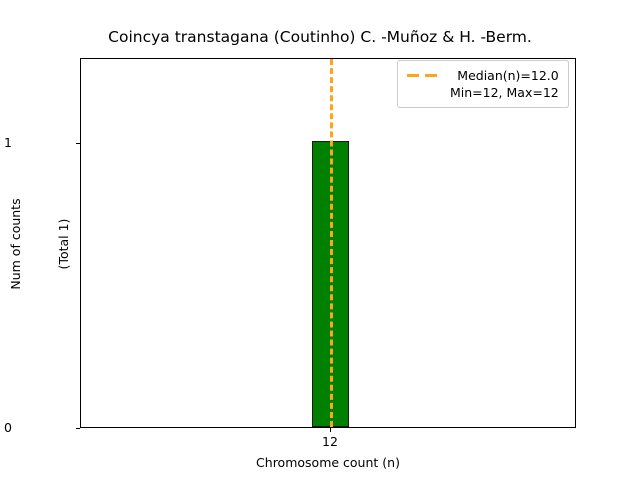  I want to click on legend-median-label: Median(n)=12.0, so click(508, 75).